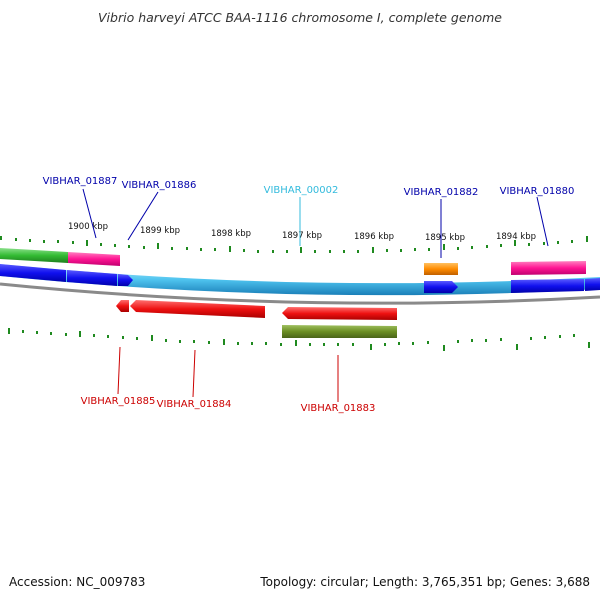  What do you see at coordinates (300, 293) in the screenshot?
I see `outer-ring` at bounding box center [300, 293].